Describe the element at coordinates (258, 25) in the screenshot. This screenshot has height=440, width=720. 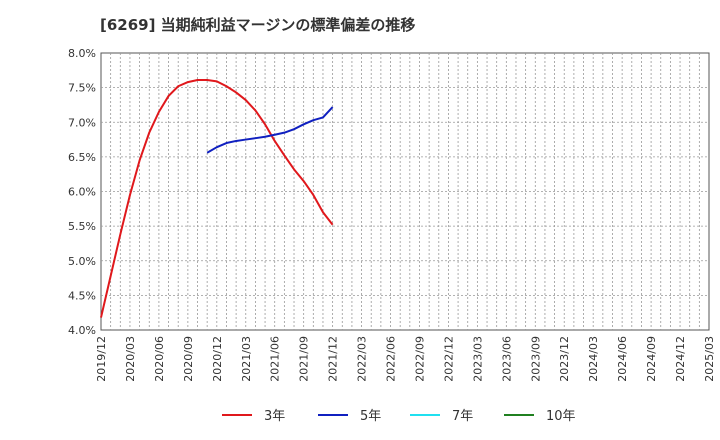
I see `chart-title: [6269] 当期純利益マージンの標準偏差の推移` at that location.